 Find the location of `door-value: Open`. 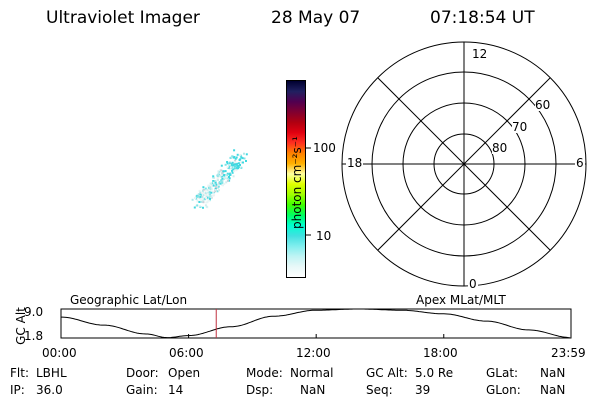

door-value: Open is located at coordinates (184, 373).